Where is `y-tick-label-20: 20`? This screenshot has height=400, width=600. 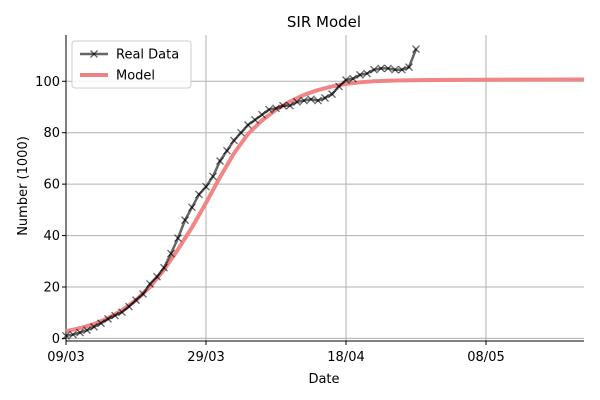 y-tick-label-20: 20 is located at coordinates (51, 288).